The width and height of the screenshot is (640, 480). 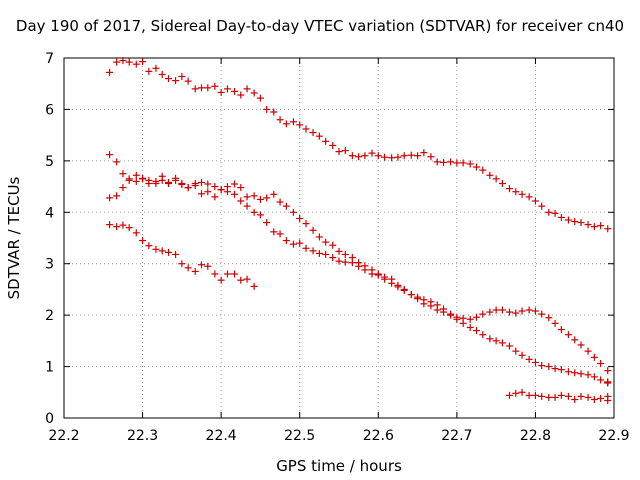 I want to click on y-tick-label: 2, so click(x=49, y=316).